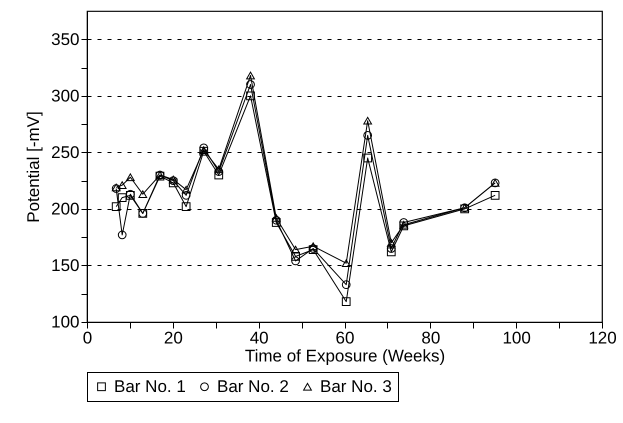  Describe the element at coordinates (430, 338) in the screenshot. I see `x-tick-label: 80` at that location.